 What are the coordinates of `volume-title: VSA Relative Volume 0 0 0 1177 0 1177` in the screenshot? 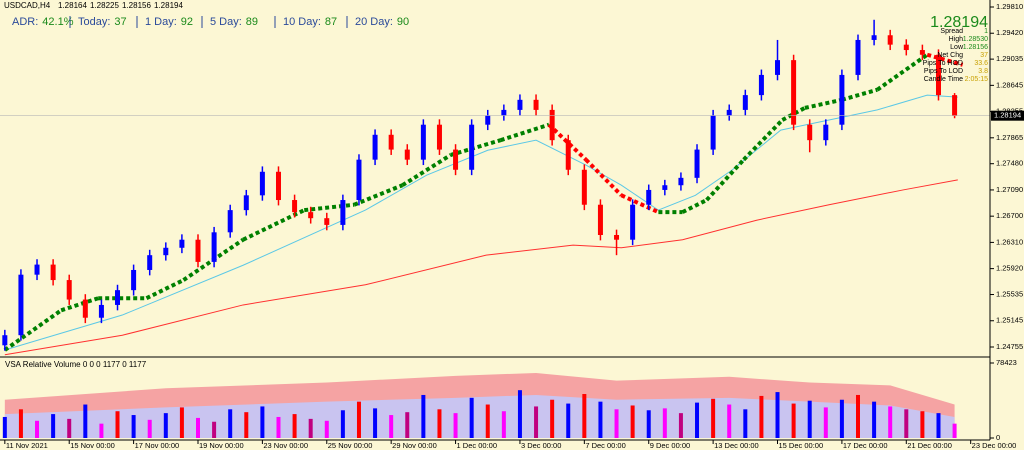 It's located at (76, 364).